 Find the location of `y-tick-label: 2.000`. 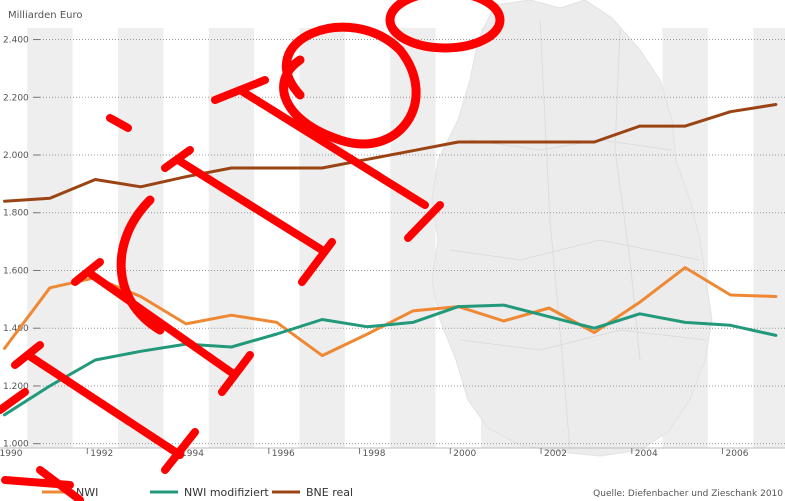

y-tick-label: 2.000 is located at coordinates (16, 156).